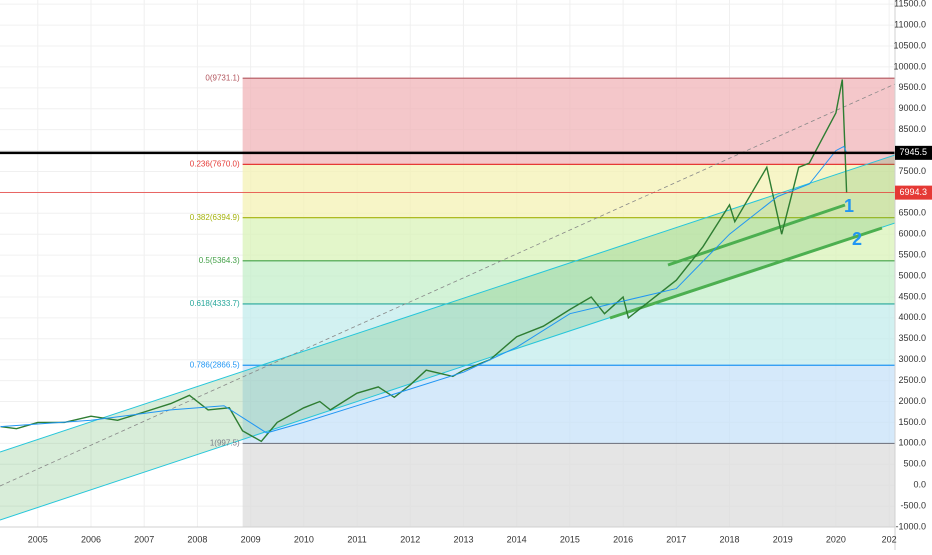  Describe the element at coordinates (215, 217) in the screenshot. I see `fib-label: 0.382(6394.9)` at that location.